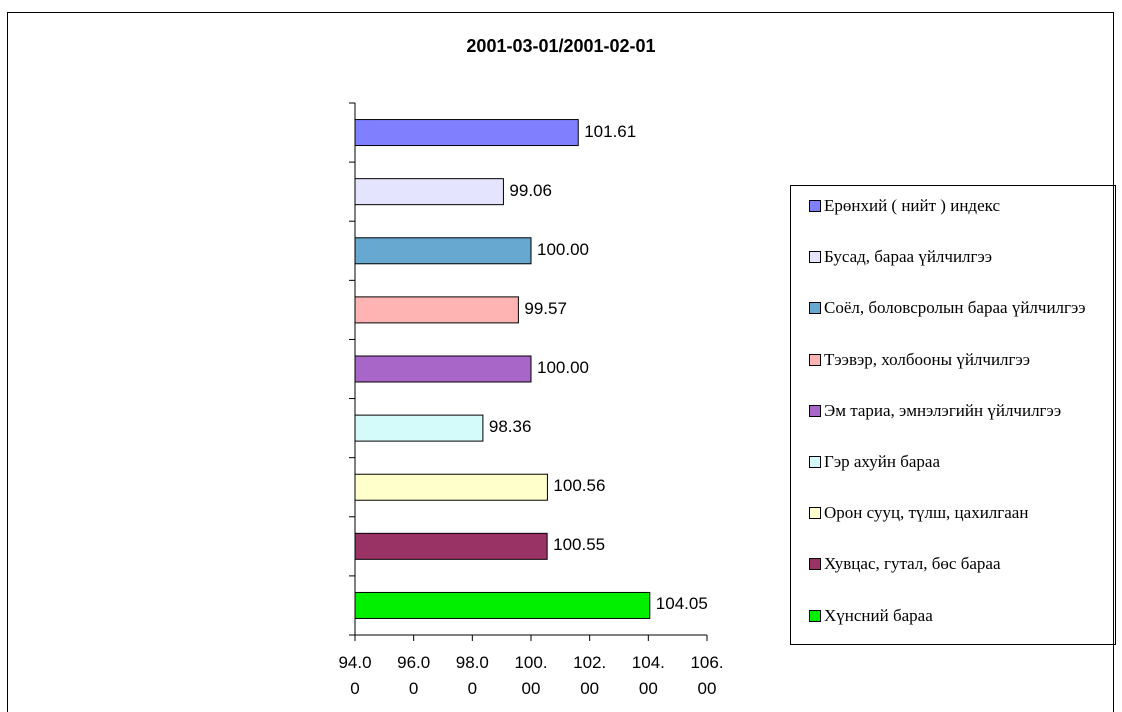 This screenshot has width=1122, height=712. I want to click on legend-label: Орон сууц, түлш, цахилгаан, so click(926, 513).